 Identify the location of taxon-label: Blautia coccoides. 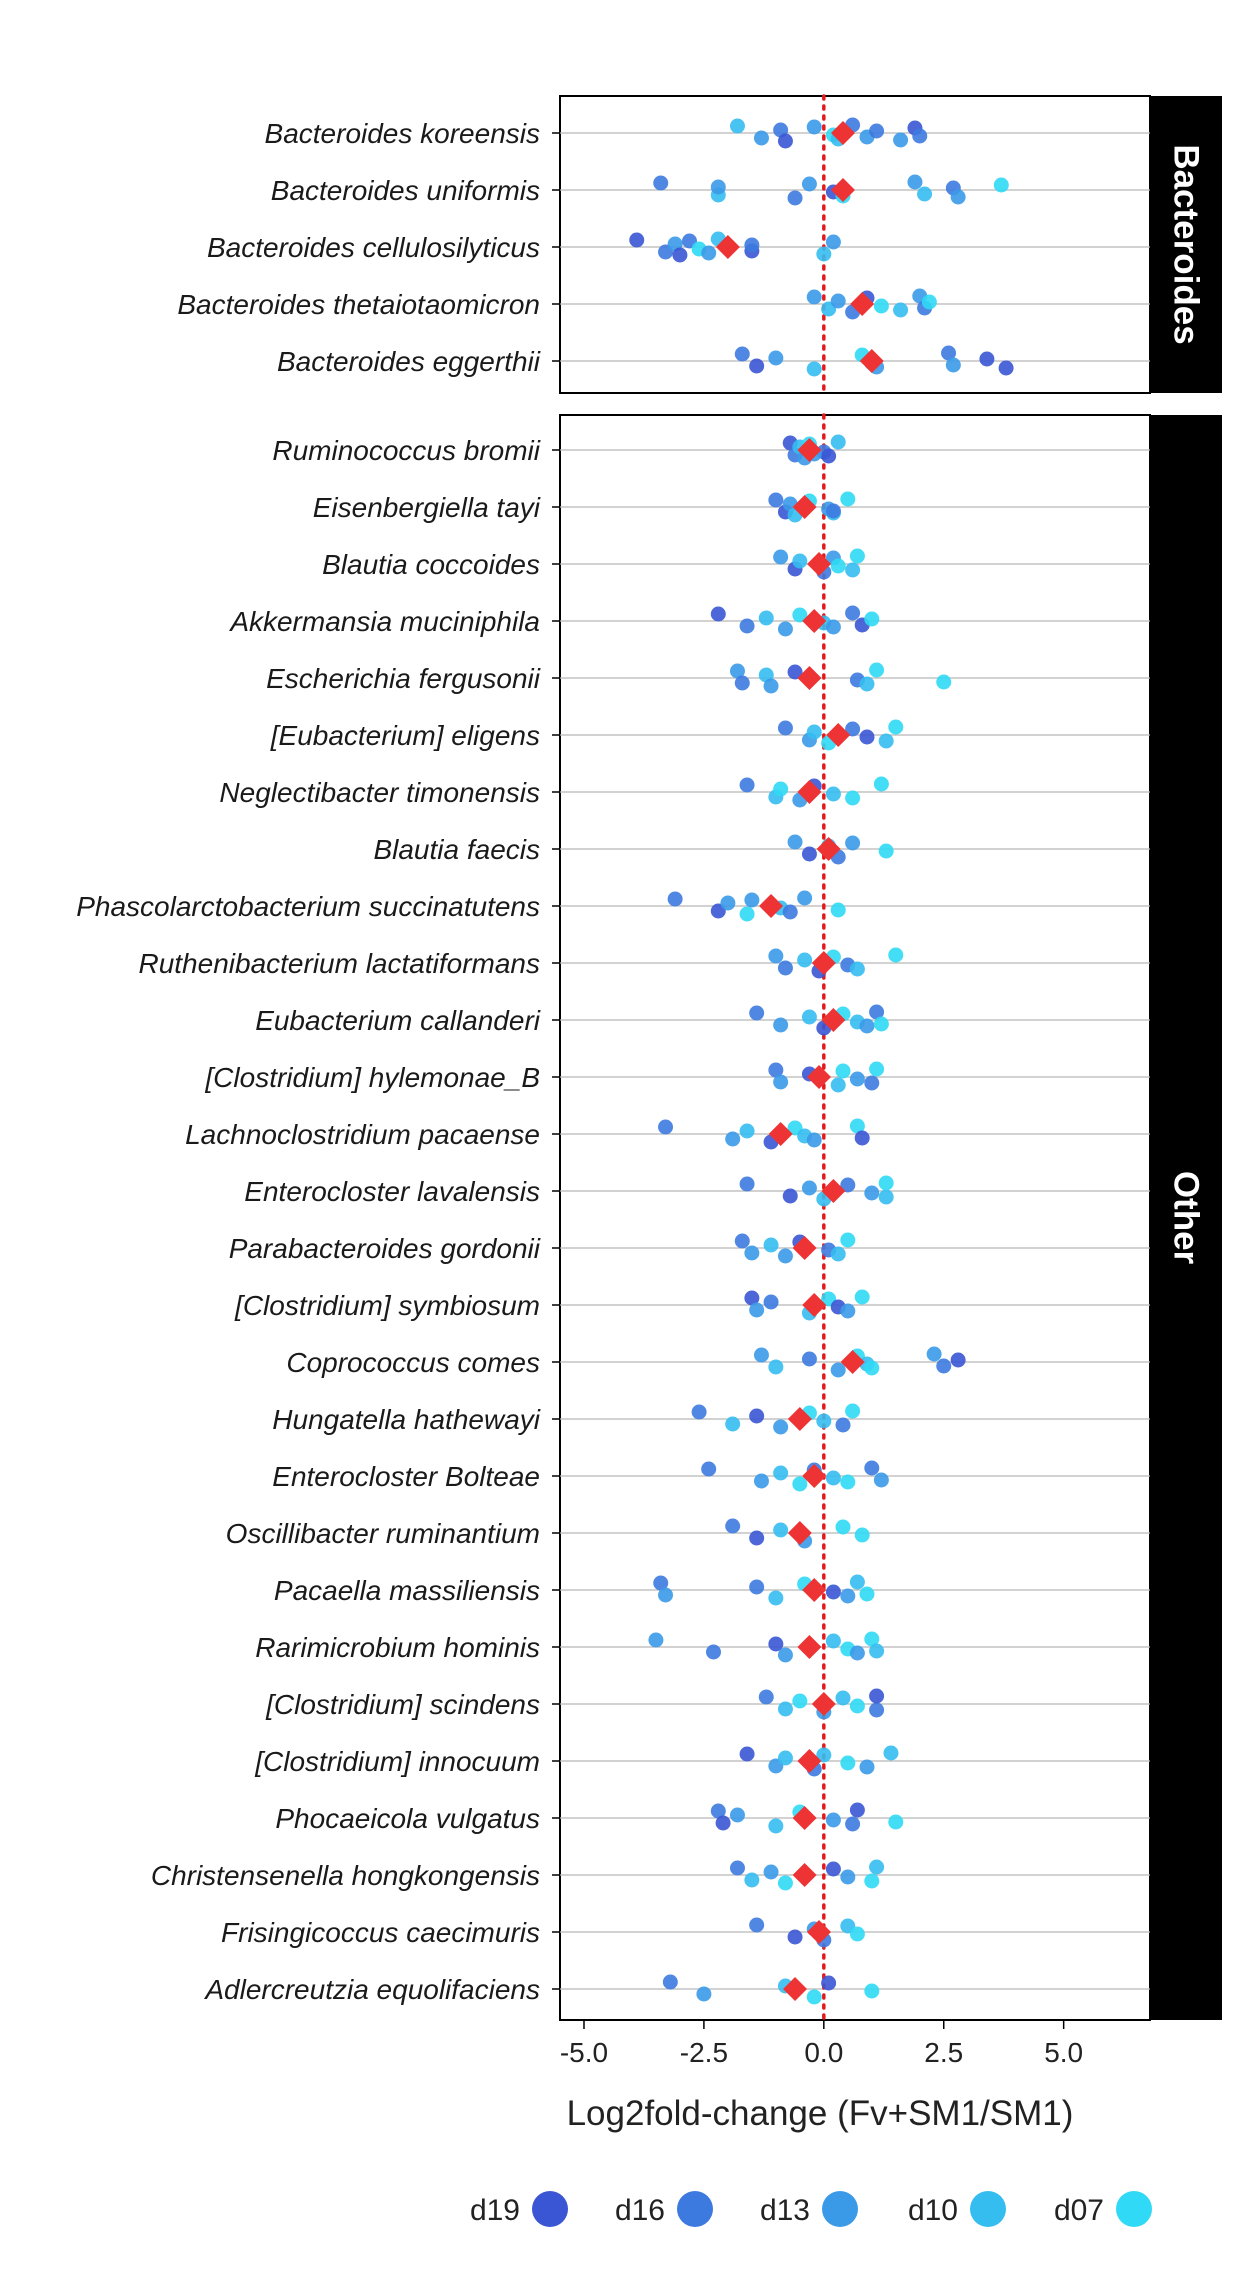
(431, 564).